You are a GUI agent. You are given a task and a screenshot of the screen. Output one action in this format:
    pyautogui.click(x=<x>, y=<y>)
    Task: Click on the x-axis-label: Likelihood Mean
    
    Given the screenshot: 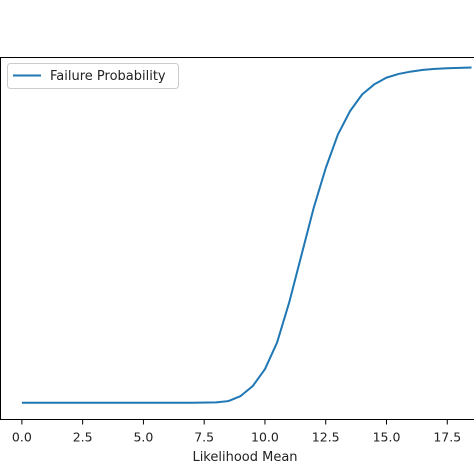 What is the action you would take?
    pyautogui.click(x=244, y=457)
    